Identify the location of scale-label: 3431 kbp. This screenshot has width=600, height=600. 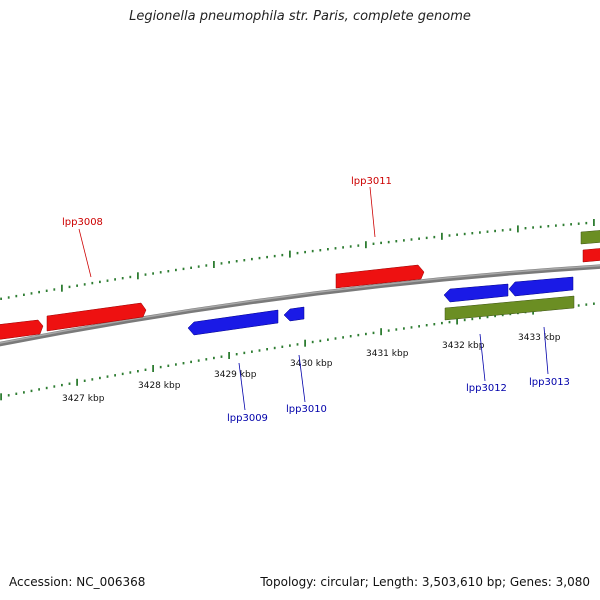
(387, 354).